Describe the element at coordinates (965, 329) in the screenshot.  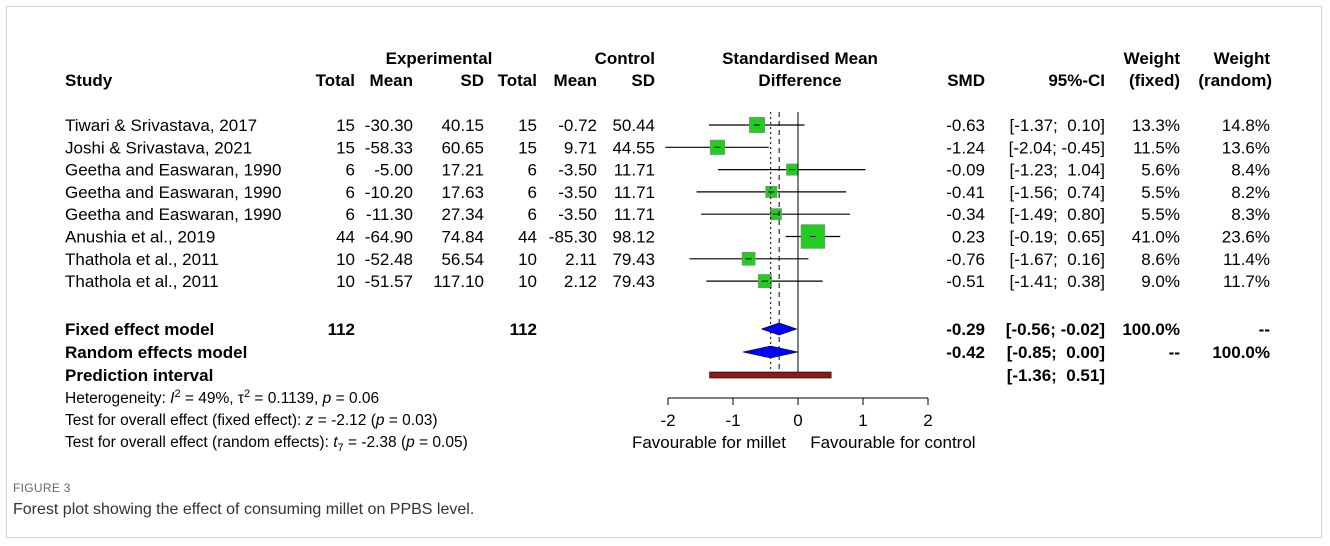
I see `fixed-smd: -0.29` at that location.